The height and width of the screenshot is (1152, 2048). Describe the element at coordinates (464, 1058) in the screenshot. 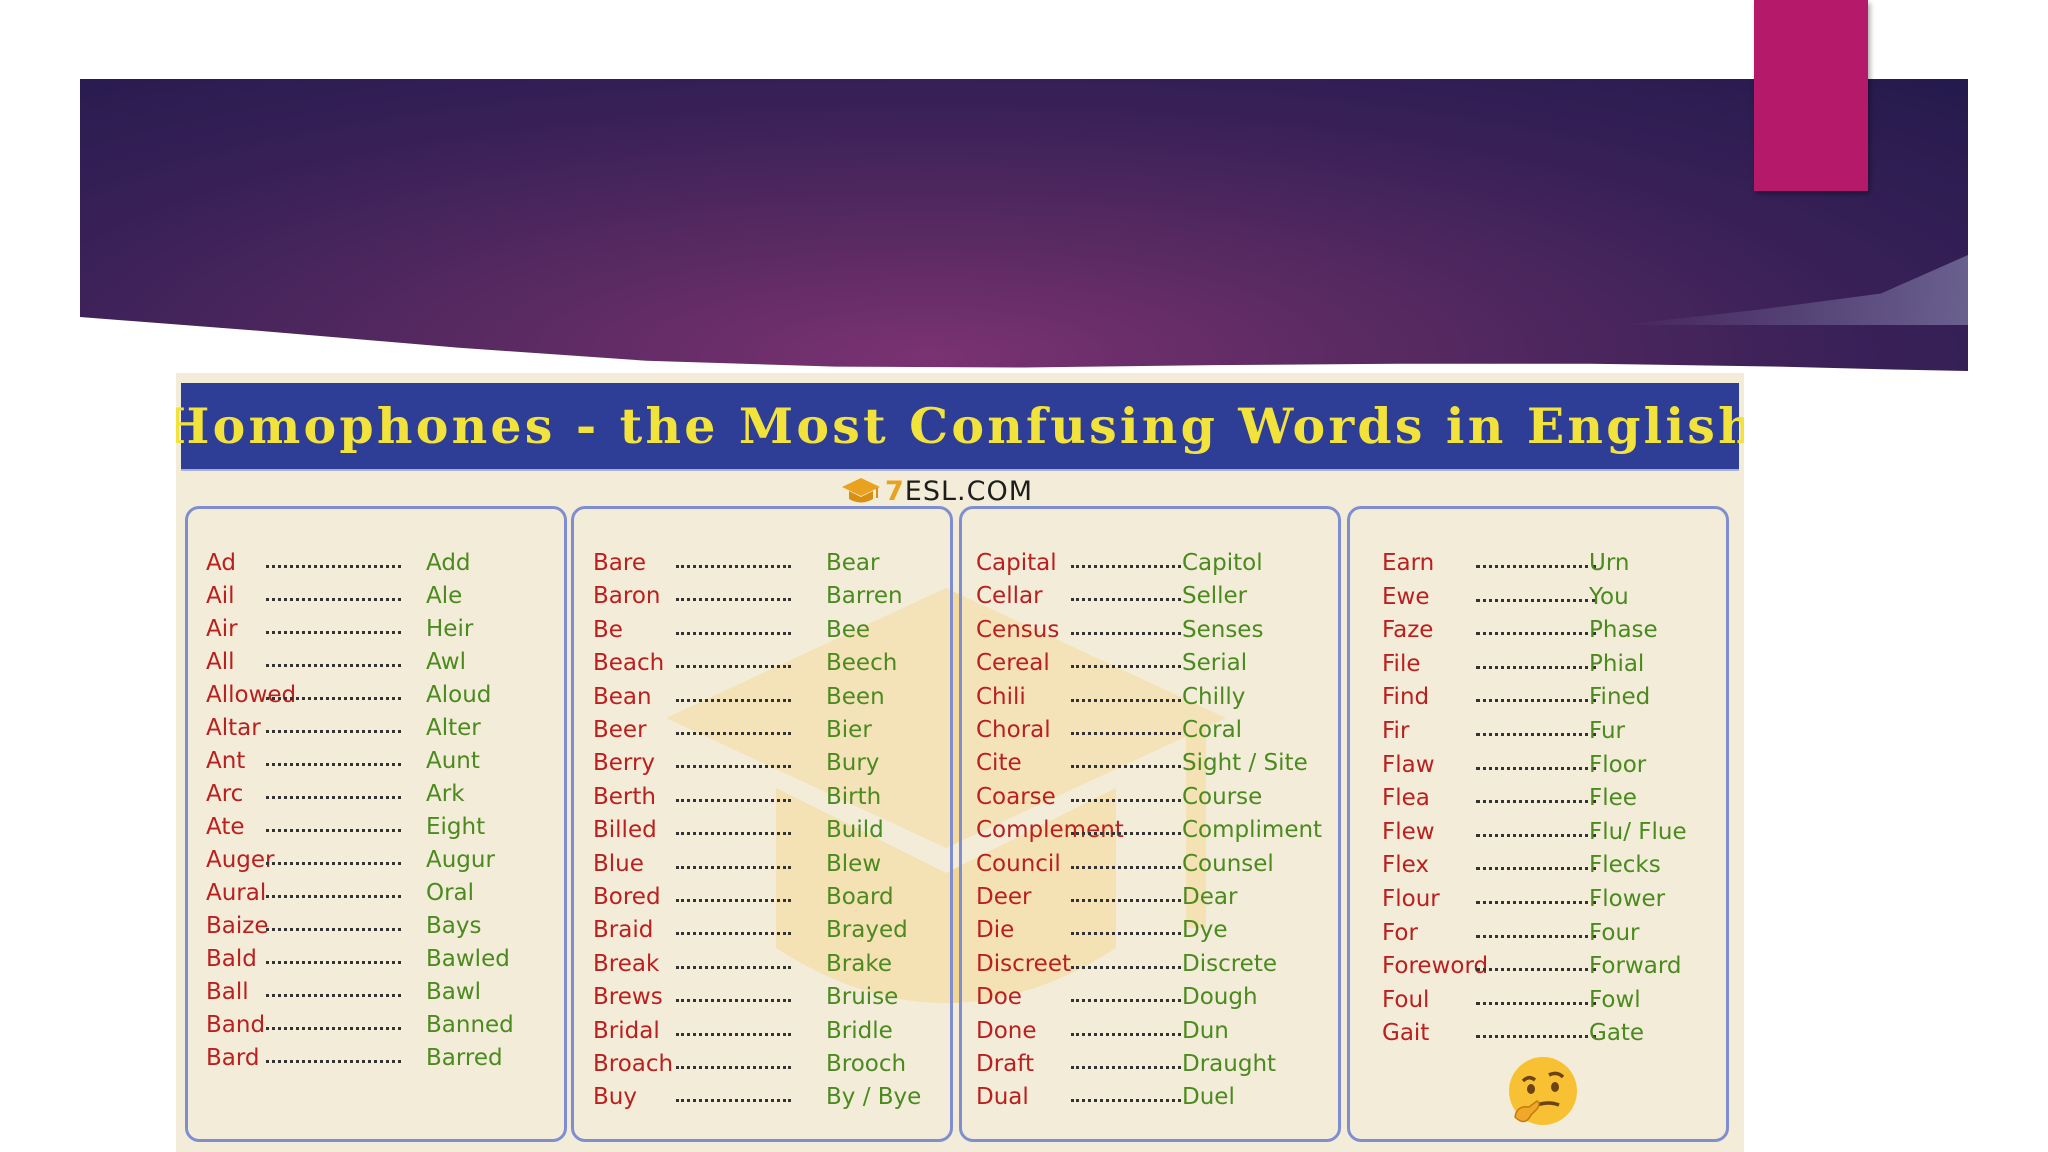

I see `homophone-match: Barred` at that location.